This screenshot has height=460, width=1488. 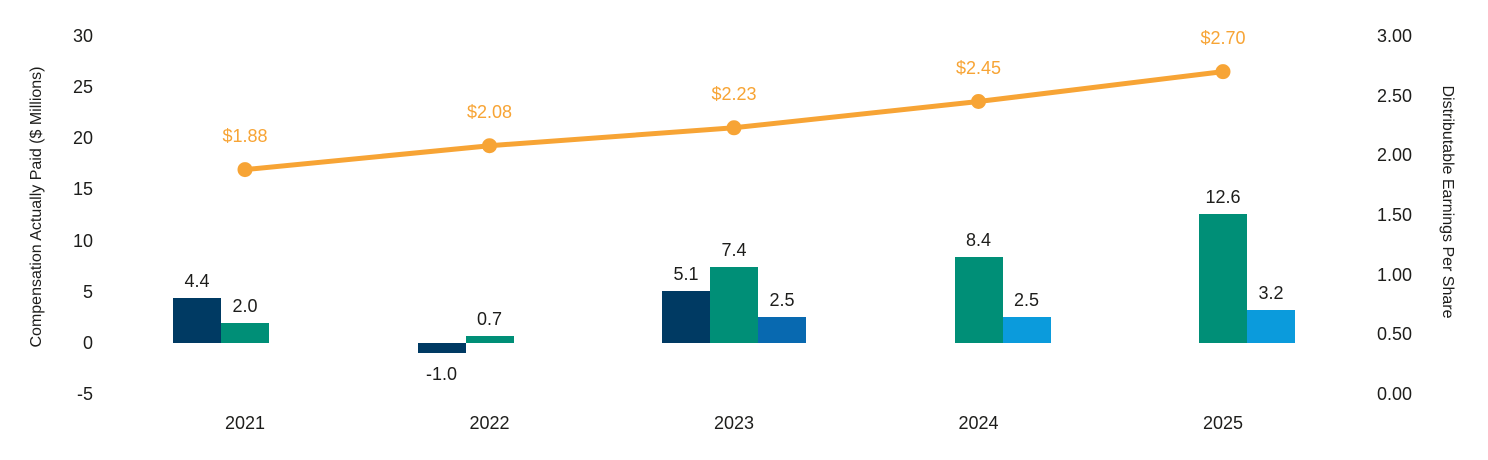 I want to click on bar-value-label: 3.2, so click(x=1271, y=293).